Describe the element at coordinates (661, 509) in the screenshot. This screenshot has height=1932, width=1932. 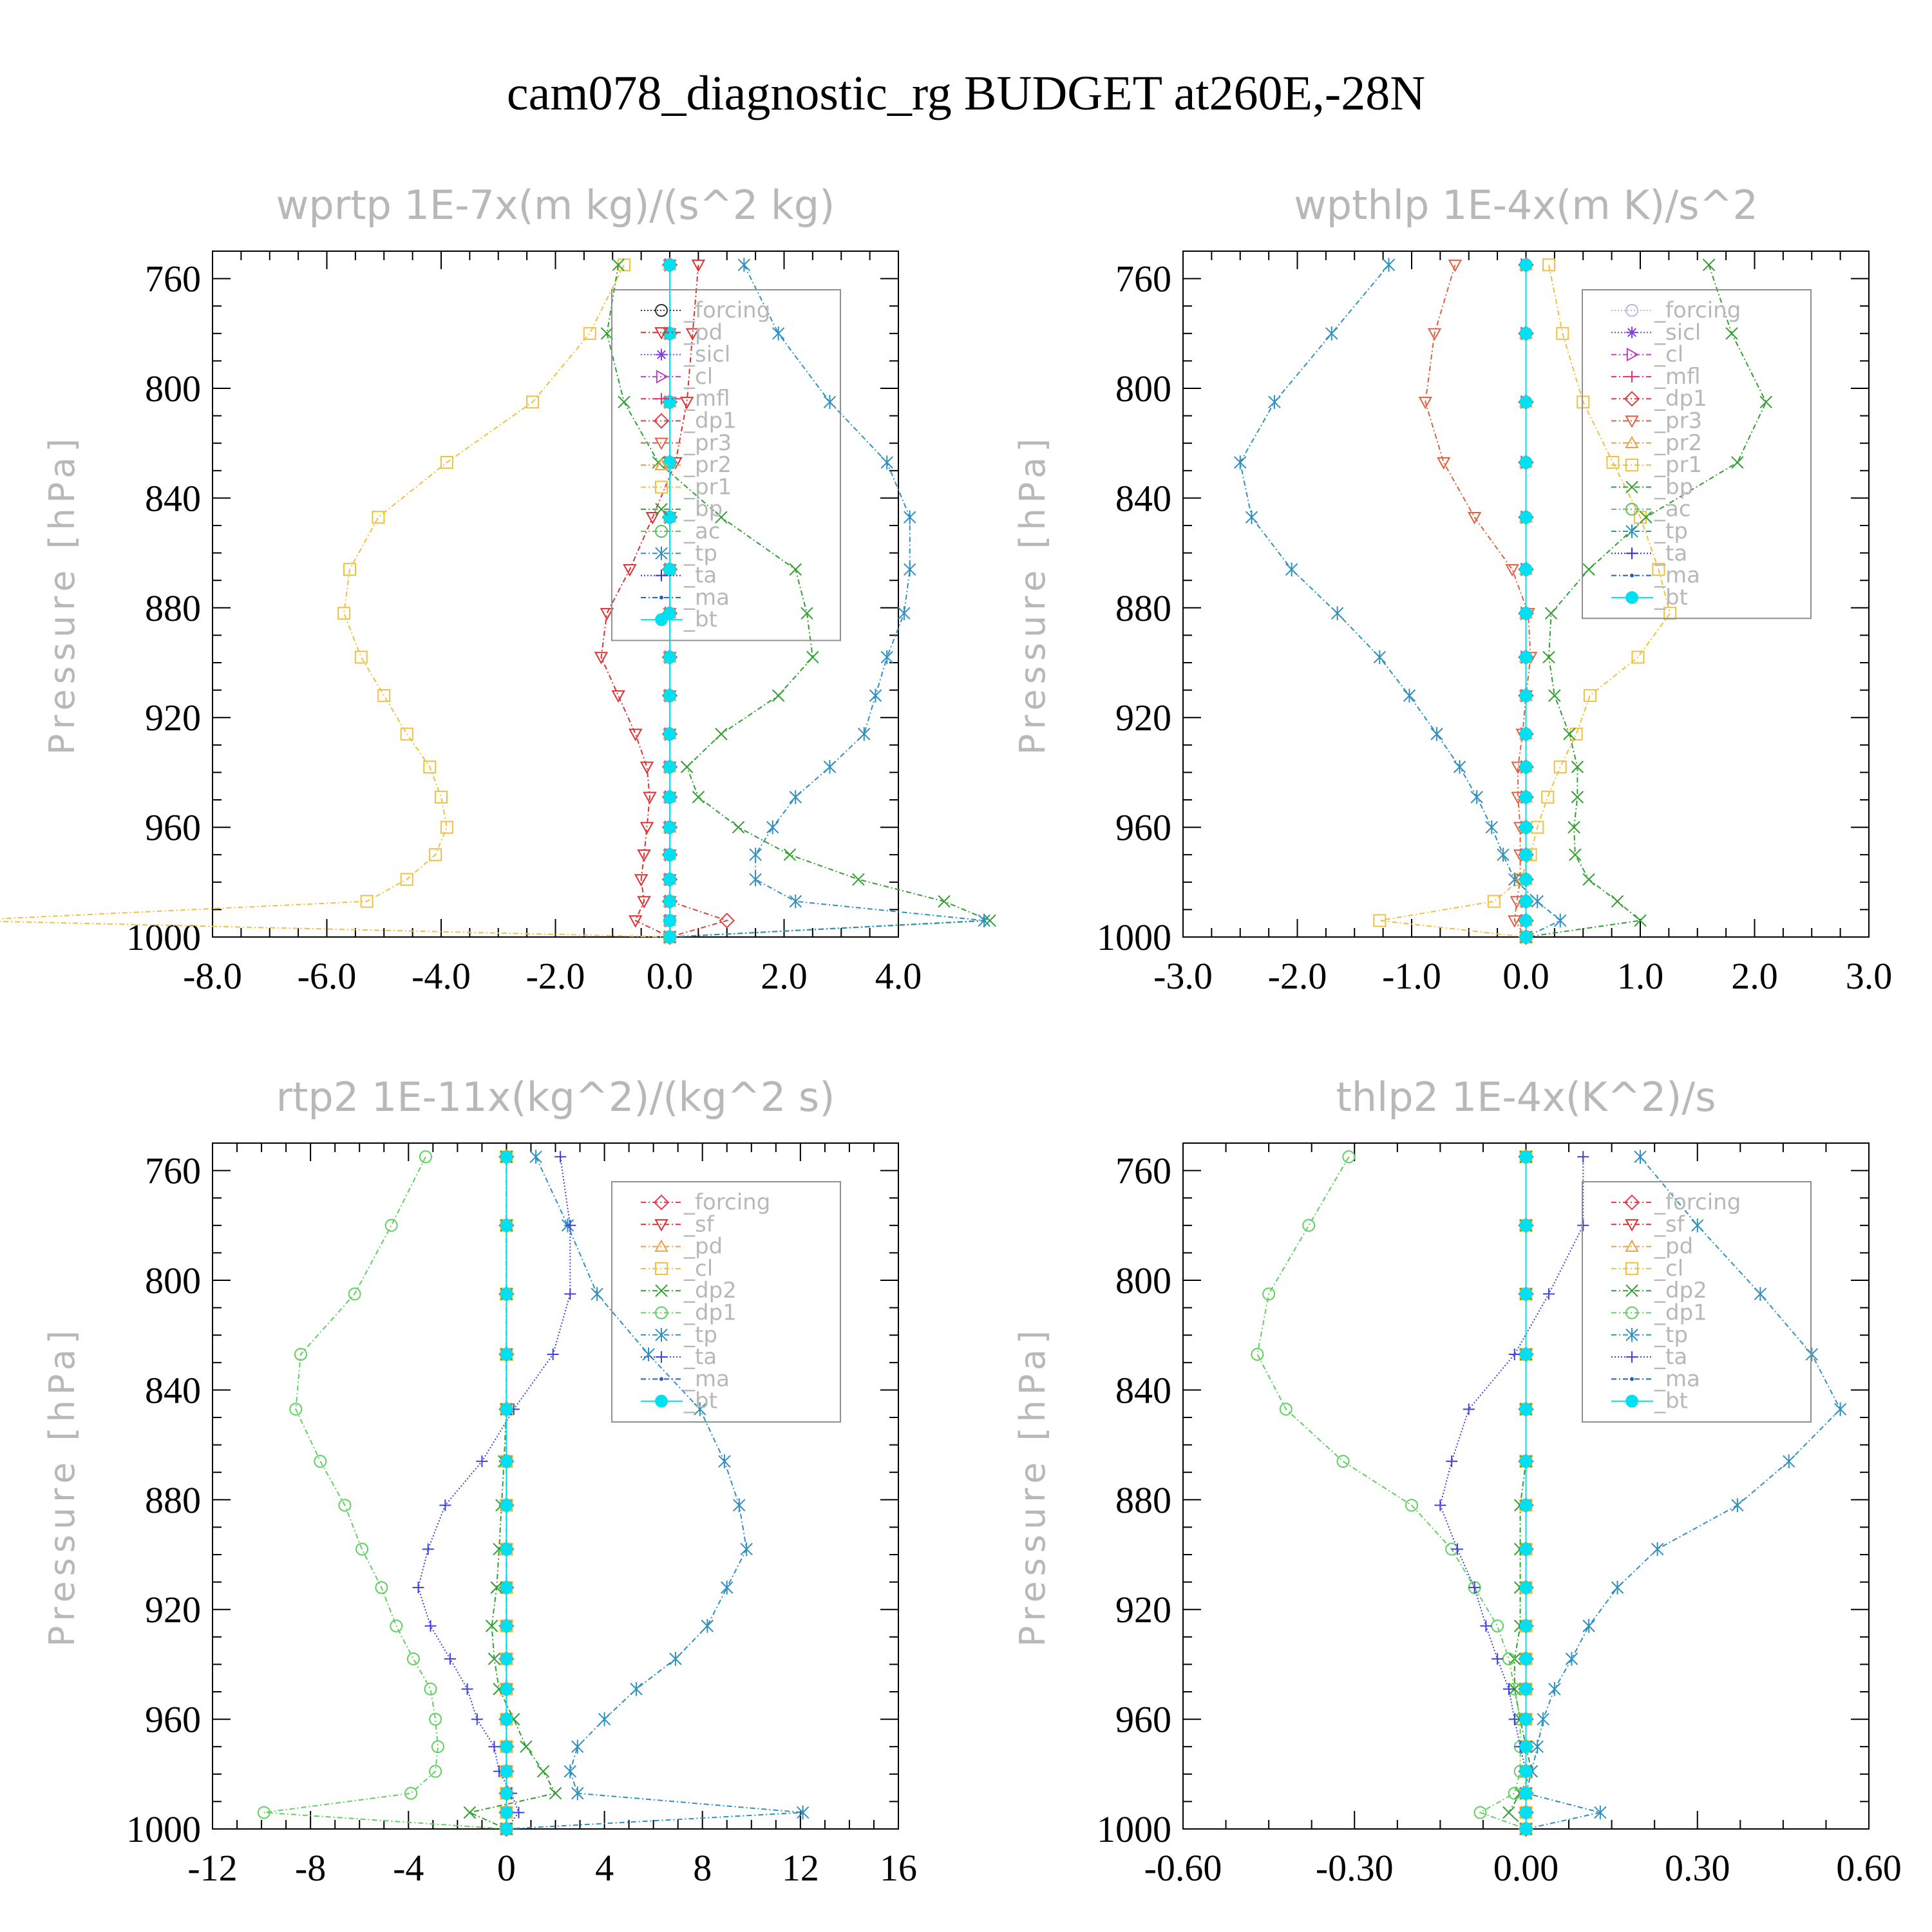
I see `legend-marker_bp` at that location.